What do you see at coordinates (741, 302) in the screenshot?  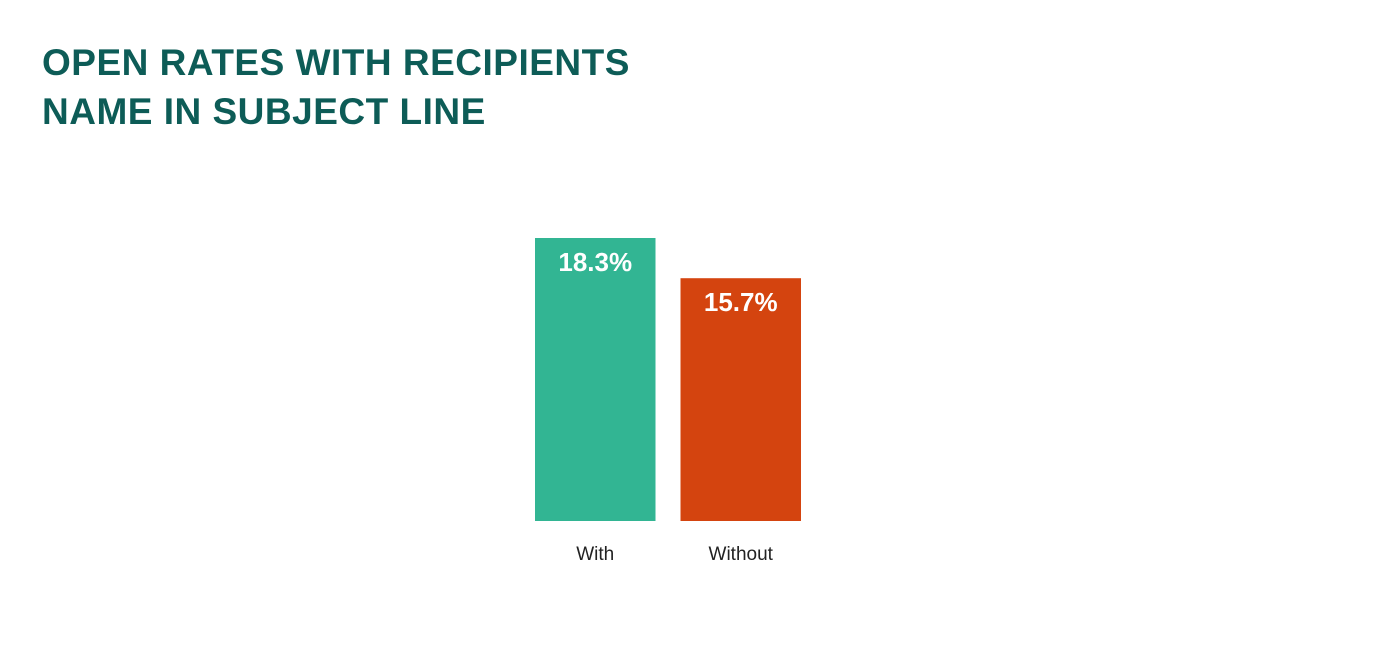 I see `value-label: 15.7%` at bounding box center [741, 302].